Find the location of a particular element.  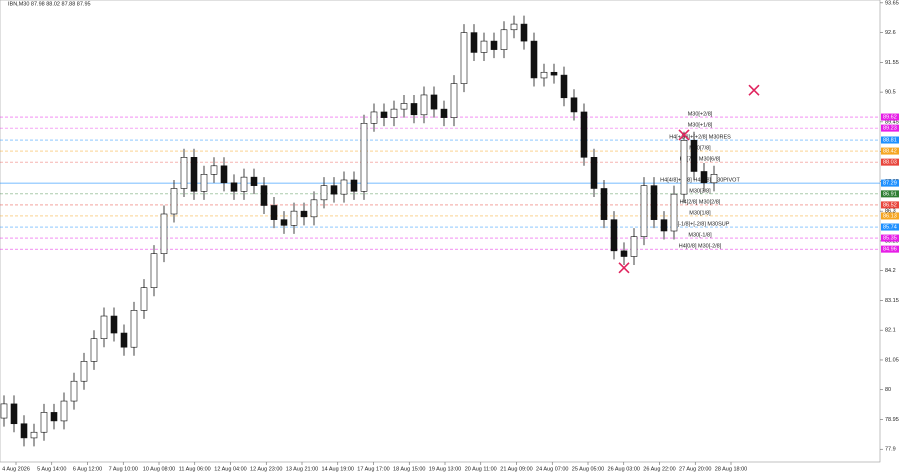

level-label: H4[4/8]+[4/8] H4[6/8] M30PIVOT is located at coordinates (700, 181).